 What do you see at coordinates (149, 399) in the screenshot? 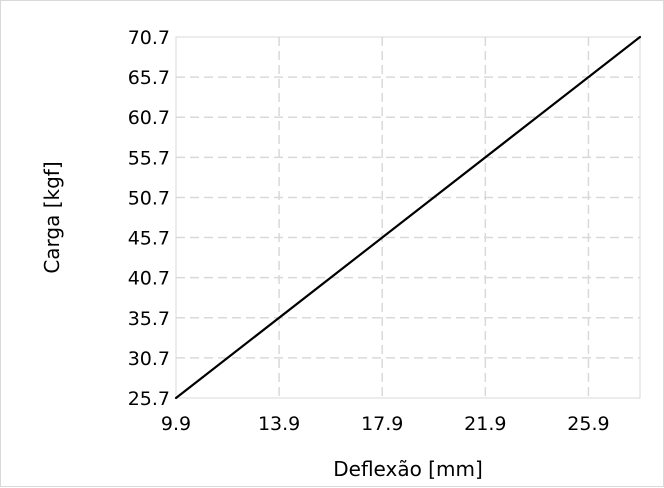
I see `y-tick-label: 25.7` at bounding box center [149, 399].